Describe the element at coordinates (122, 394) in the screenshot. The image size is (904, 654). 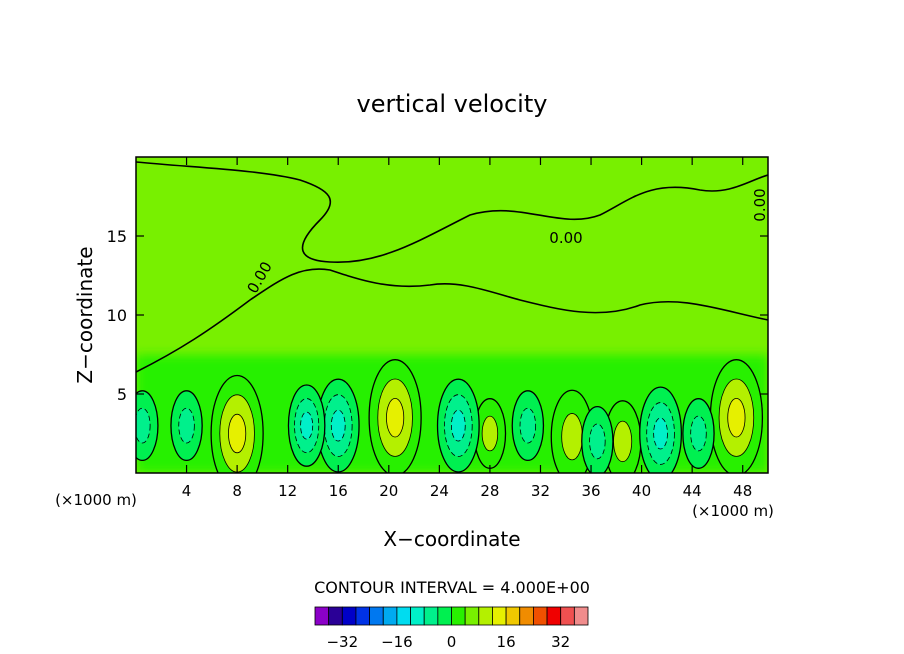
I see `y-tick-label: 5` at that location.